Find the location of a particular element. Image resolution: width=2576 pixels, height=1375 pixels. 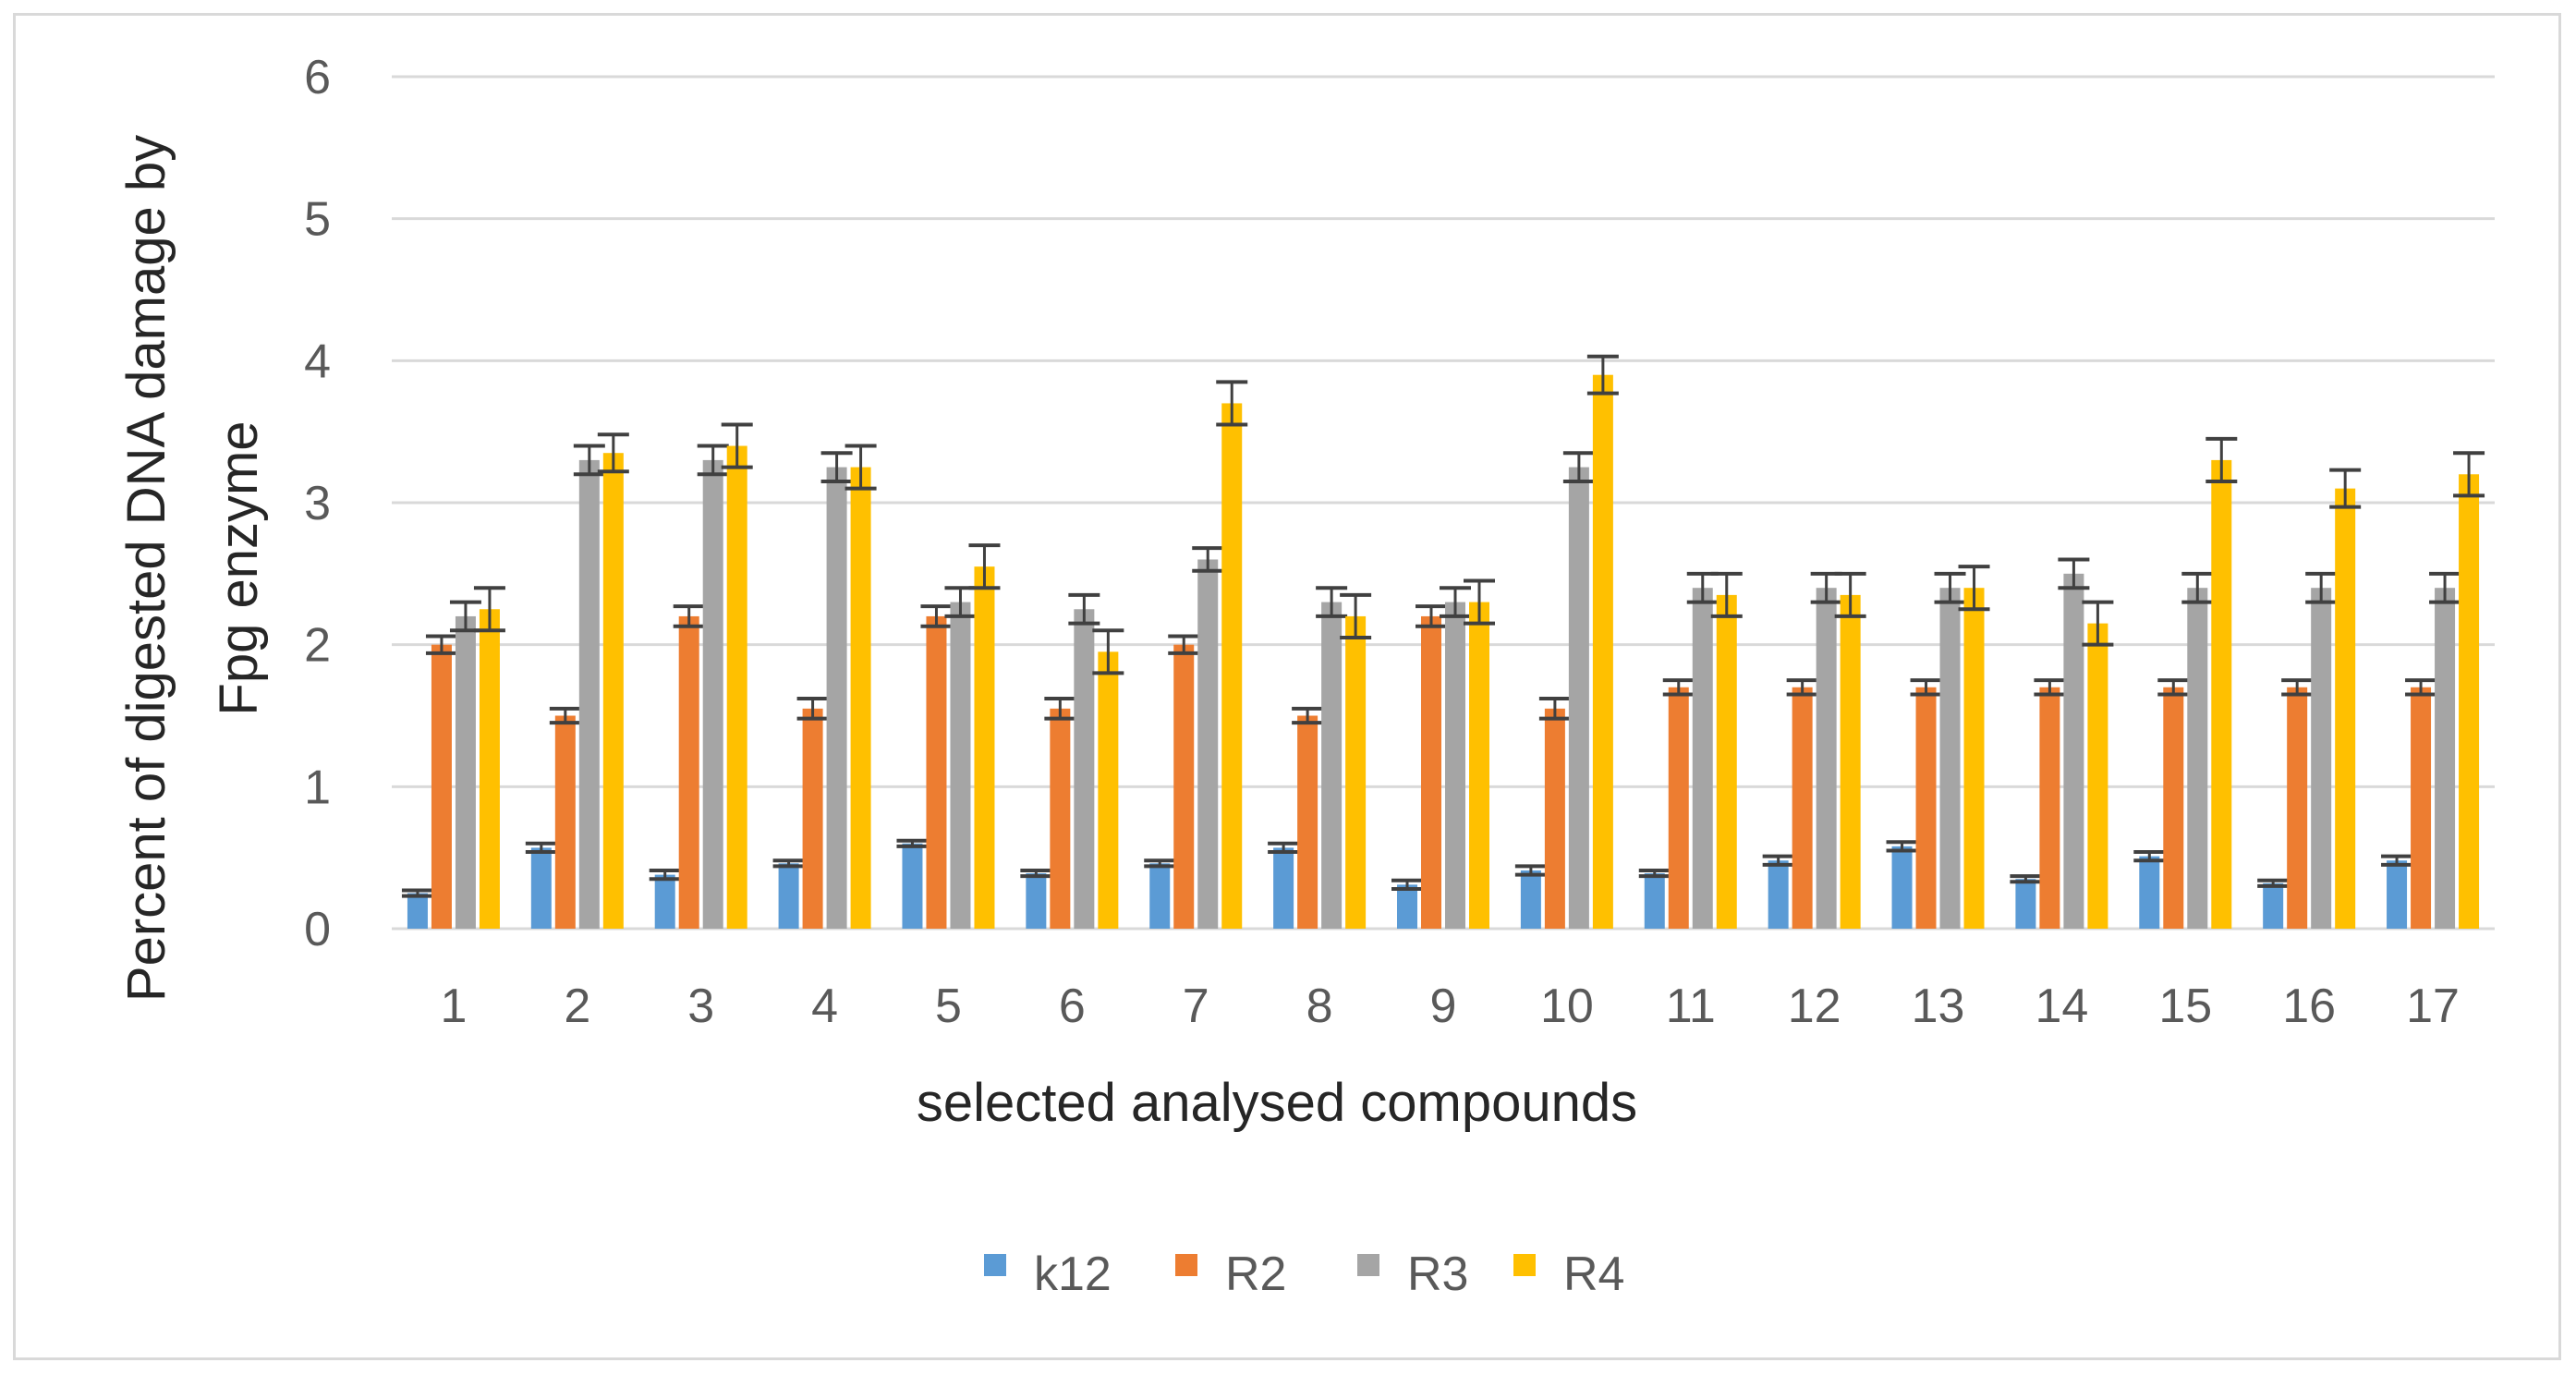

legend-swatch-k12 is located at coordinates (995, 1265).